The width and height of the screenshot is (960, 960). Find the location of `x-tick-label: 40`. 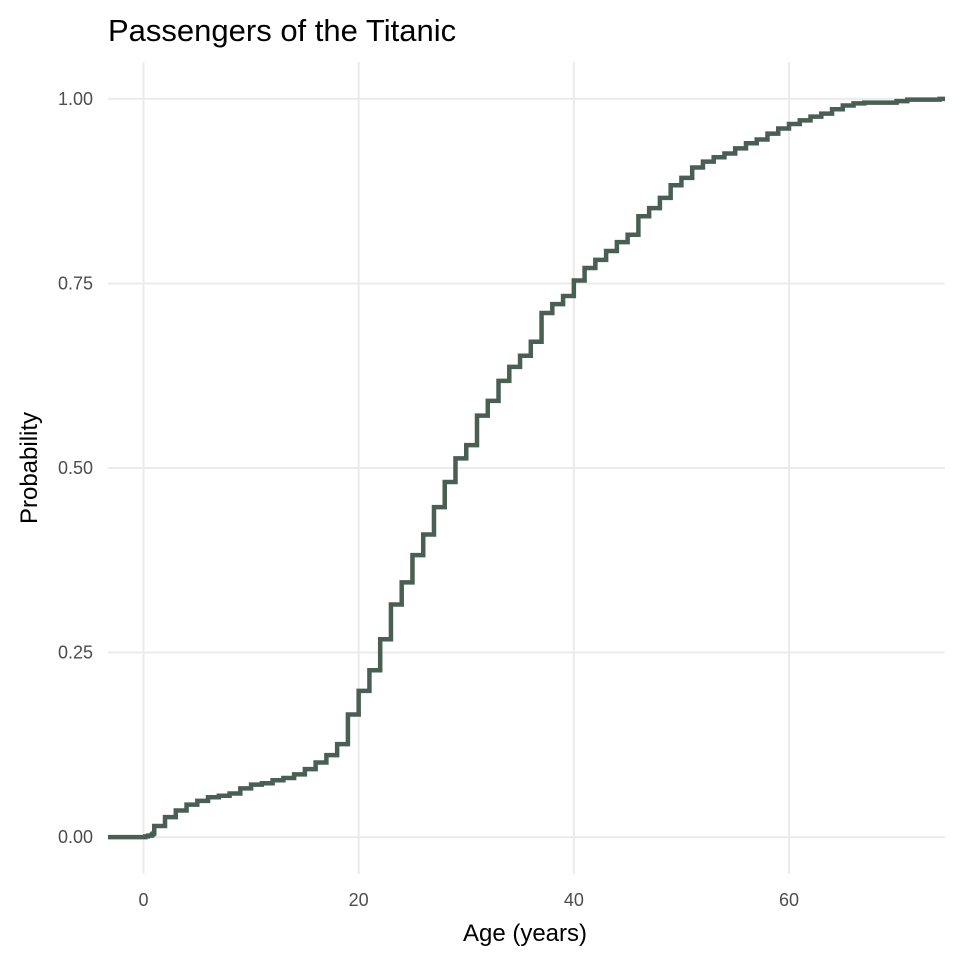

x-tick-label: 40 is located at coordinates (574, 900).